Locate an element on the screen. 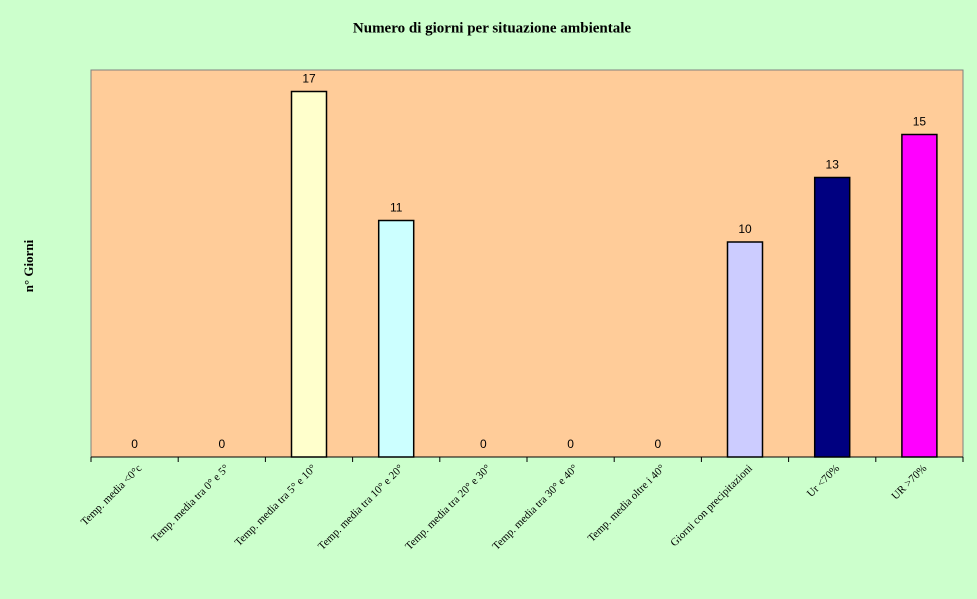  value-label: 10 is located at coordinates (745, 229).